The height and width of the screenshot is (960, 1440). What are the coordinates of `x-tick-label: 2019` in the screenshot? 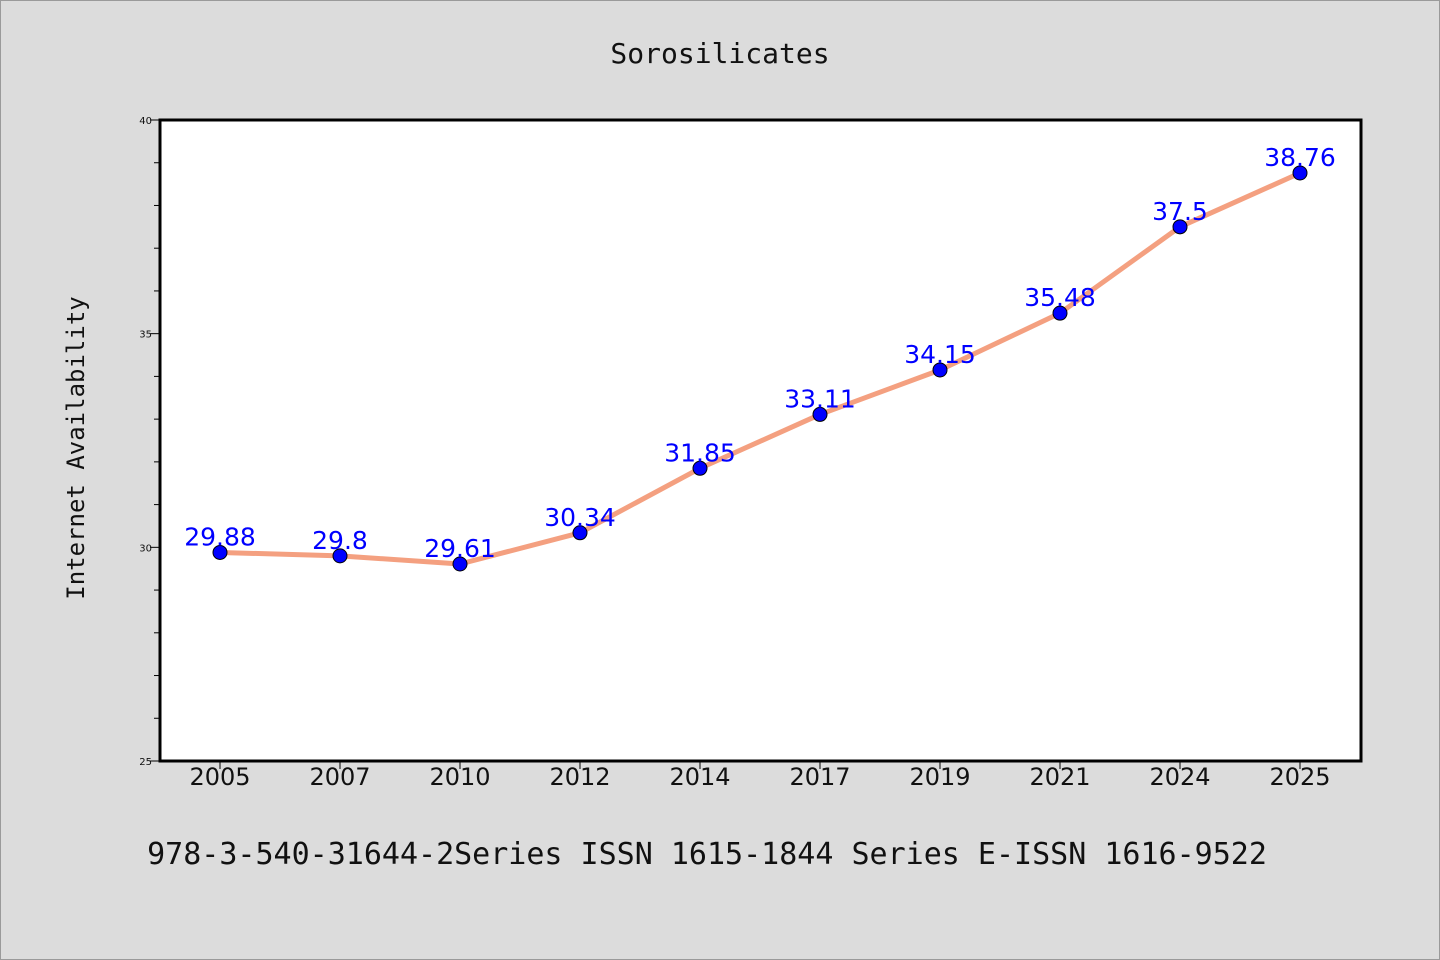 It's located at (939, 777).